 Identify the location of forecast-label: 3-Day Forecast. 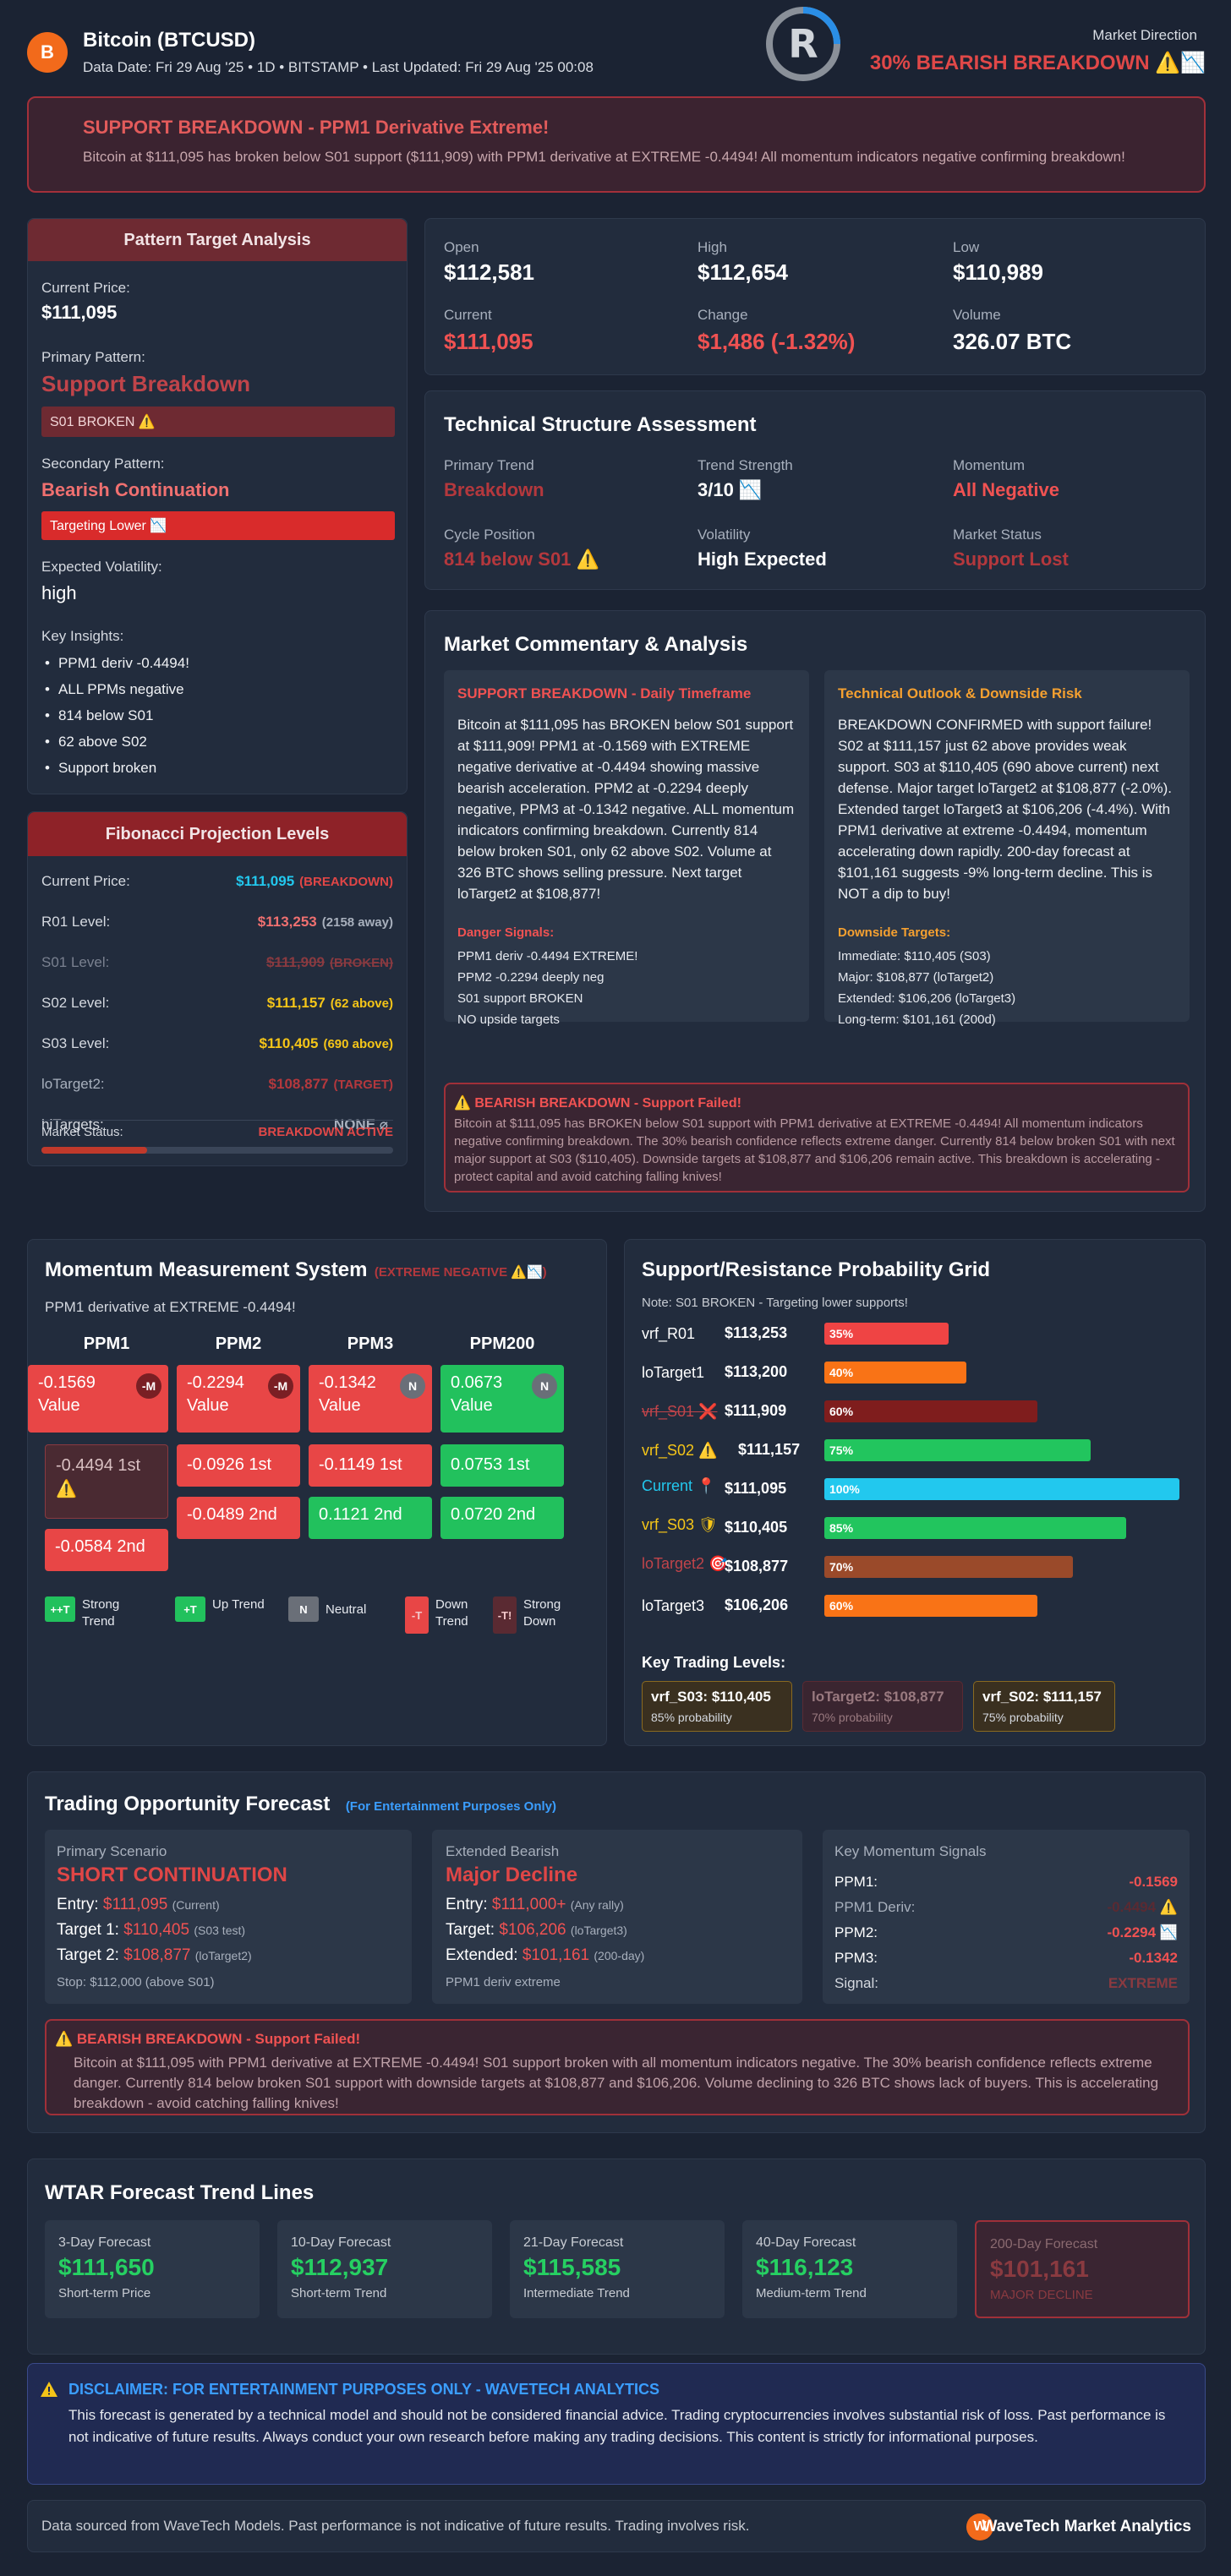
(104, 2242).